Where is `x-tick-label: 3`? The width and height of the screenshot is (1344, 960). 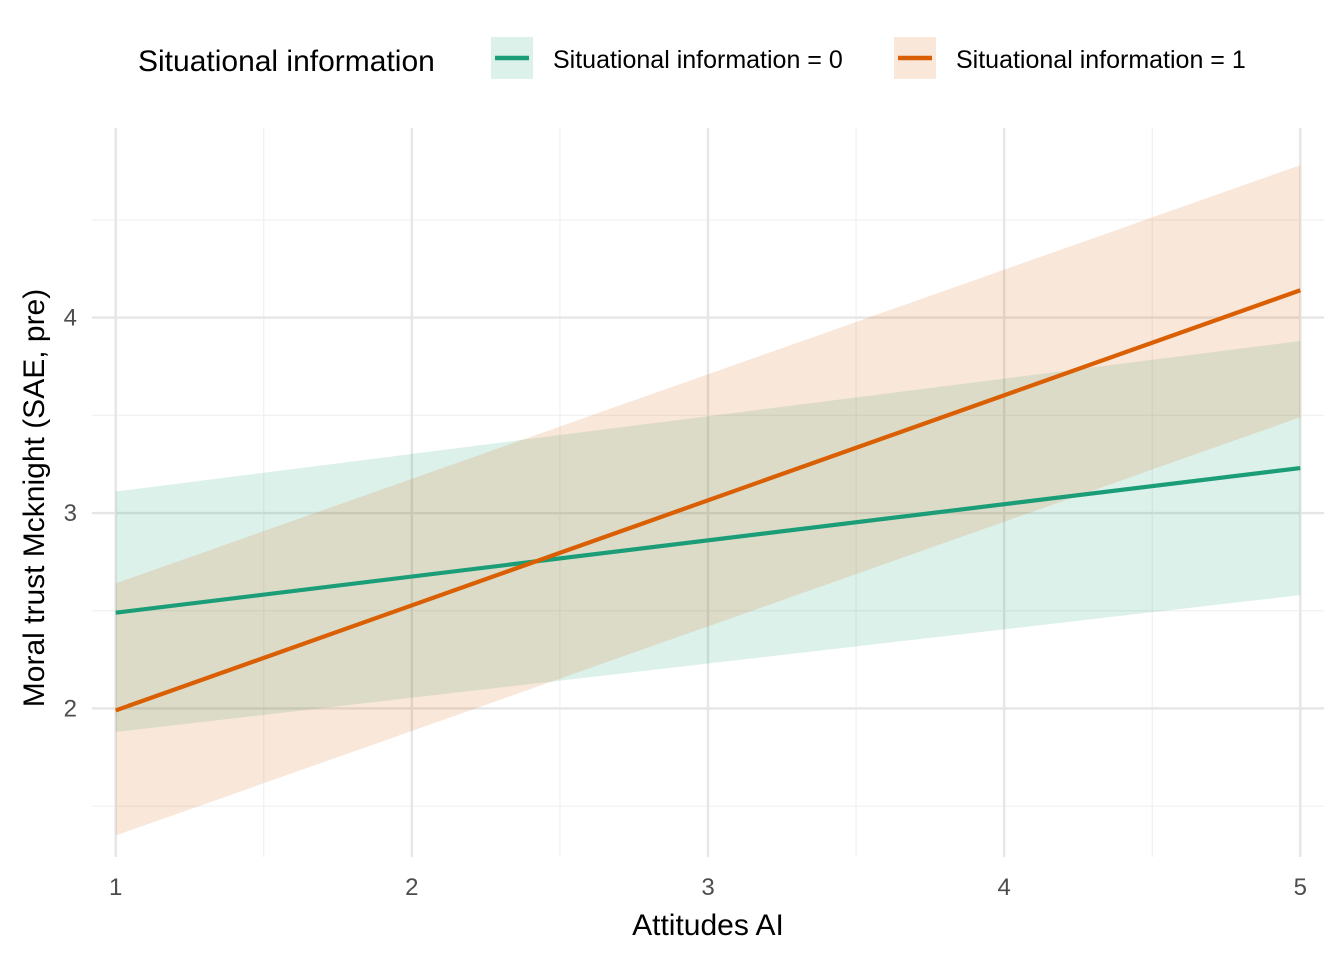 x-tick-label: 3 is located at coordinates (707, 887).